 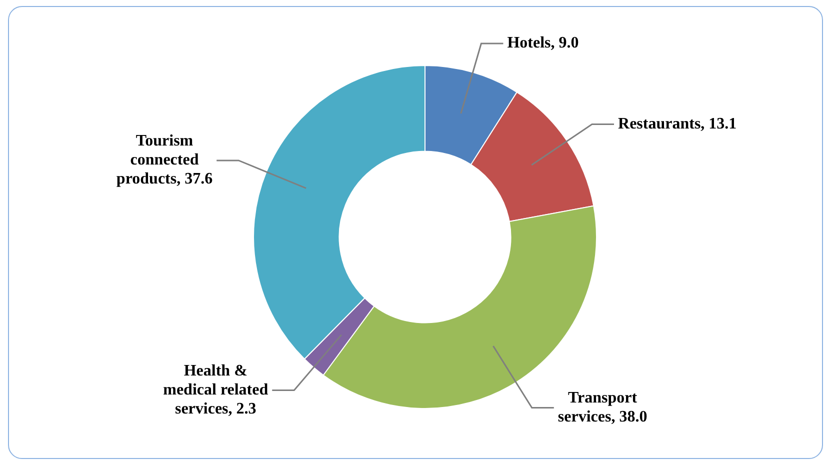 What do you see at coordinates (543, 43) in the screenshot?
I see `slice-label: Hotels, 9.0` at bounding box center [543, 43].